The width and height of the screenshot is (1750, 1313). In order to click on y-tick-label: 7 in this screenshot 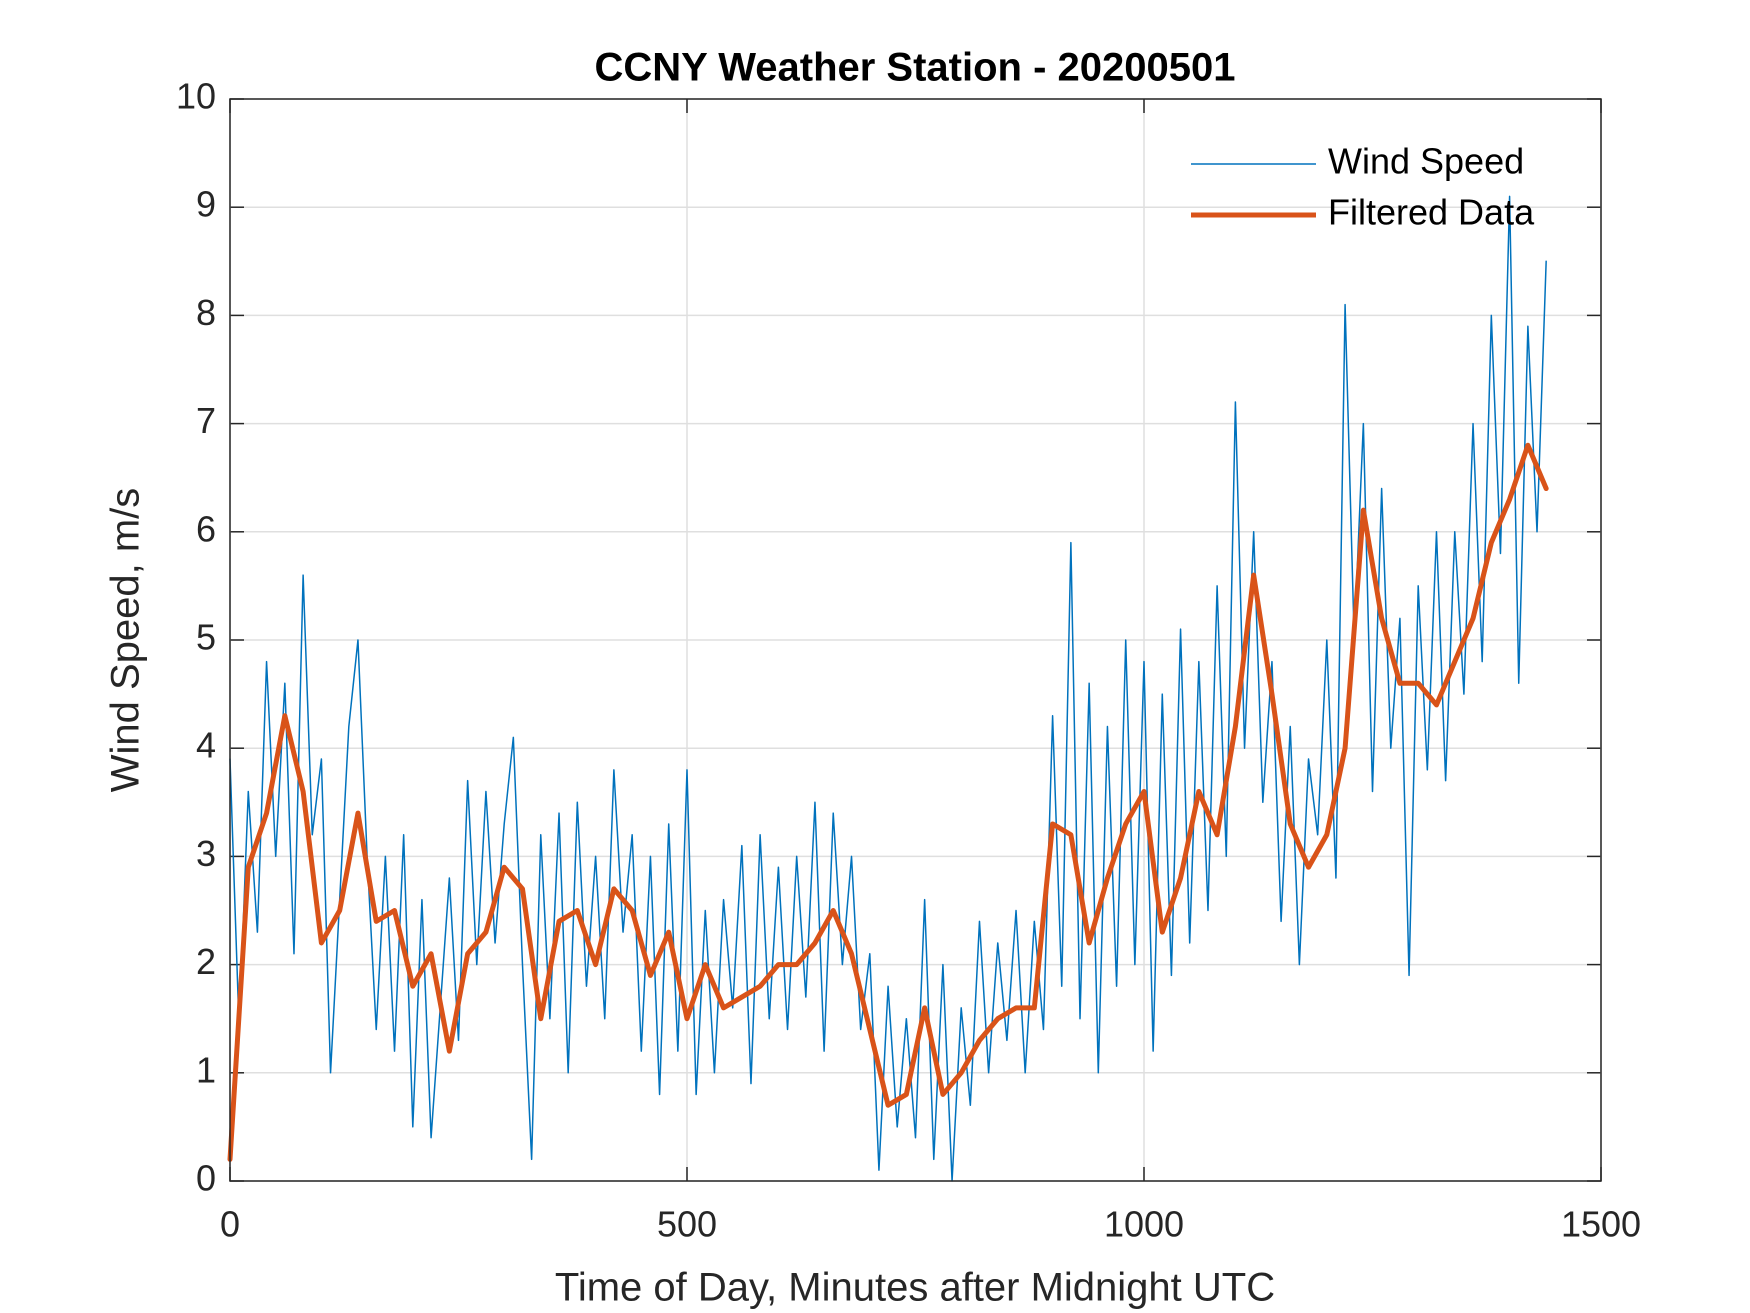, I will do `click(206, 420)`.